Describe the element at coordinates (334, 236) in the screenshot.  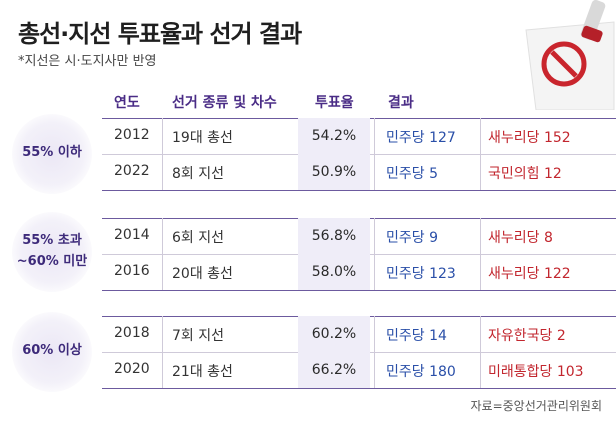
I see `row-turnout: 56.8%` at that location.